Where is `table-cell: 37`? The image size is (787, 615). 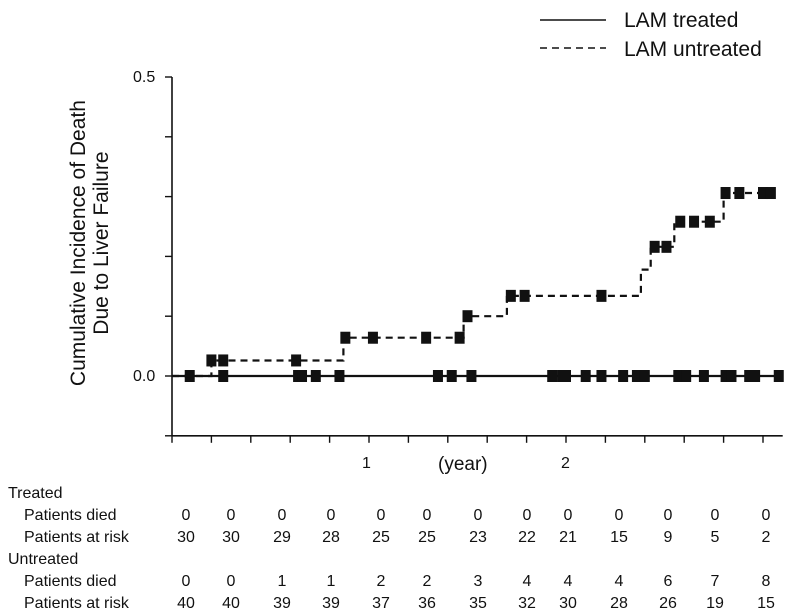 table-cell: 37 is located at coordinates (381, 603).